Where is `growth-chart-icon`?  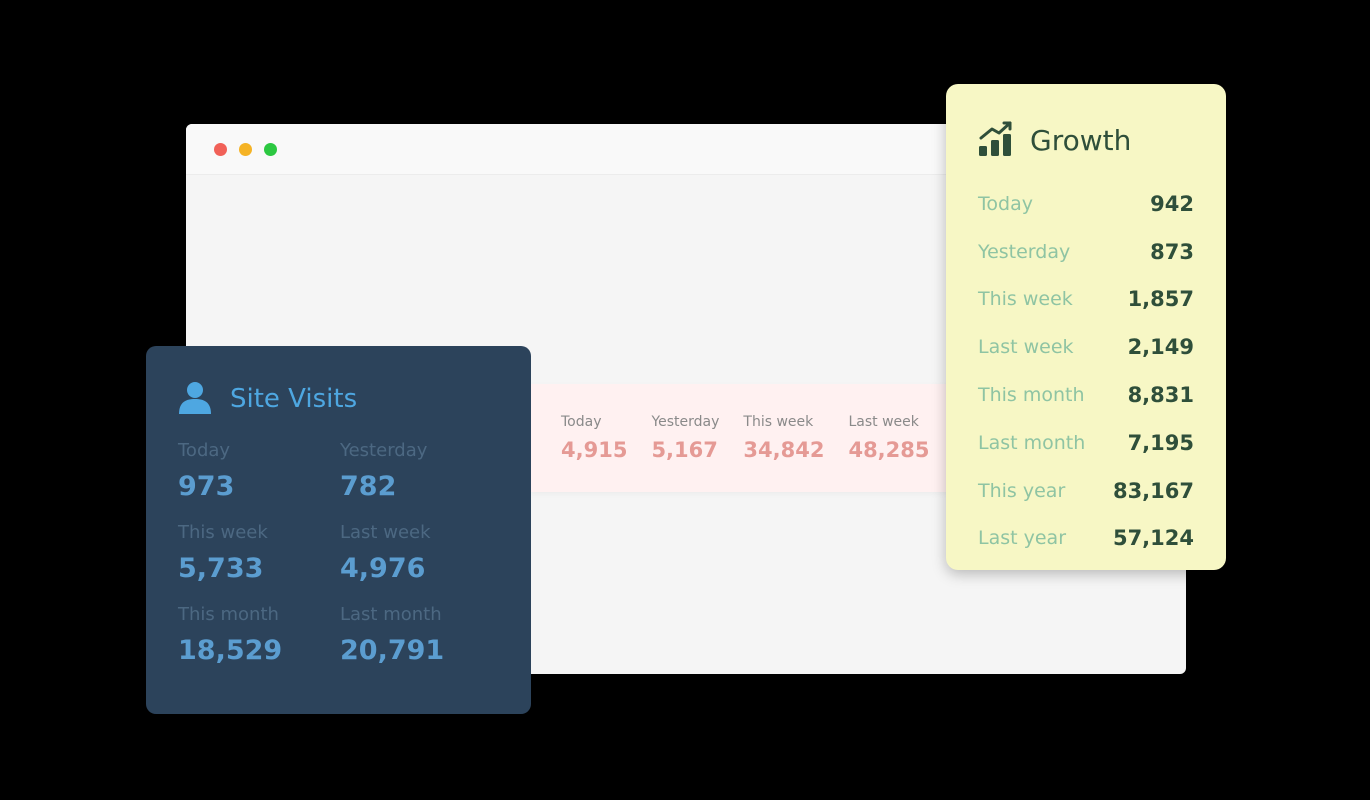 growth-chart-icon is located at coordinates (996, 140).